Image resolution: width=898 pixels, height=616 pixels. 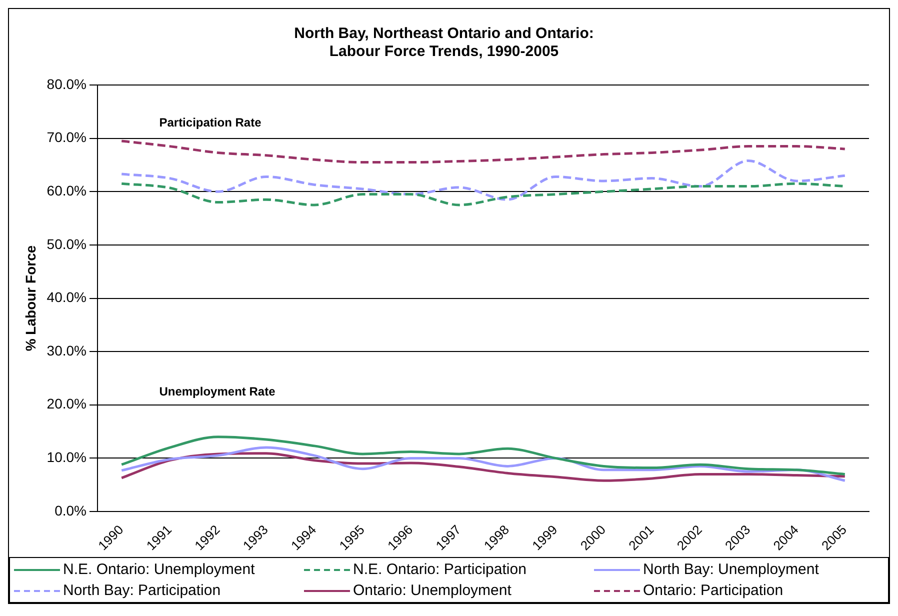 What do you see at coordinates (66, 404) in the screenshot?
I see `y-tick-label: 20.0%` at bounding box center [66, 404].